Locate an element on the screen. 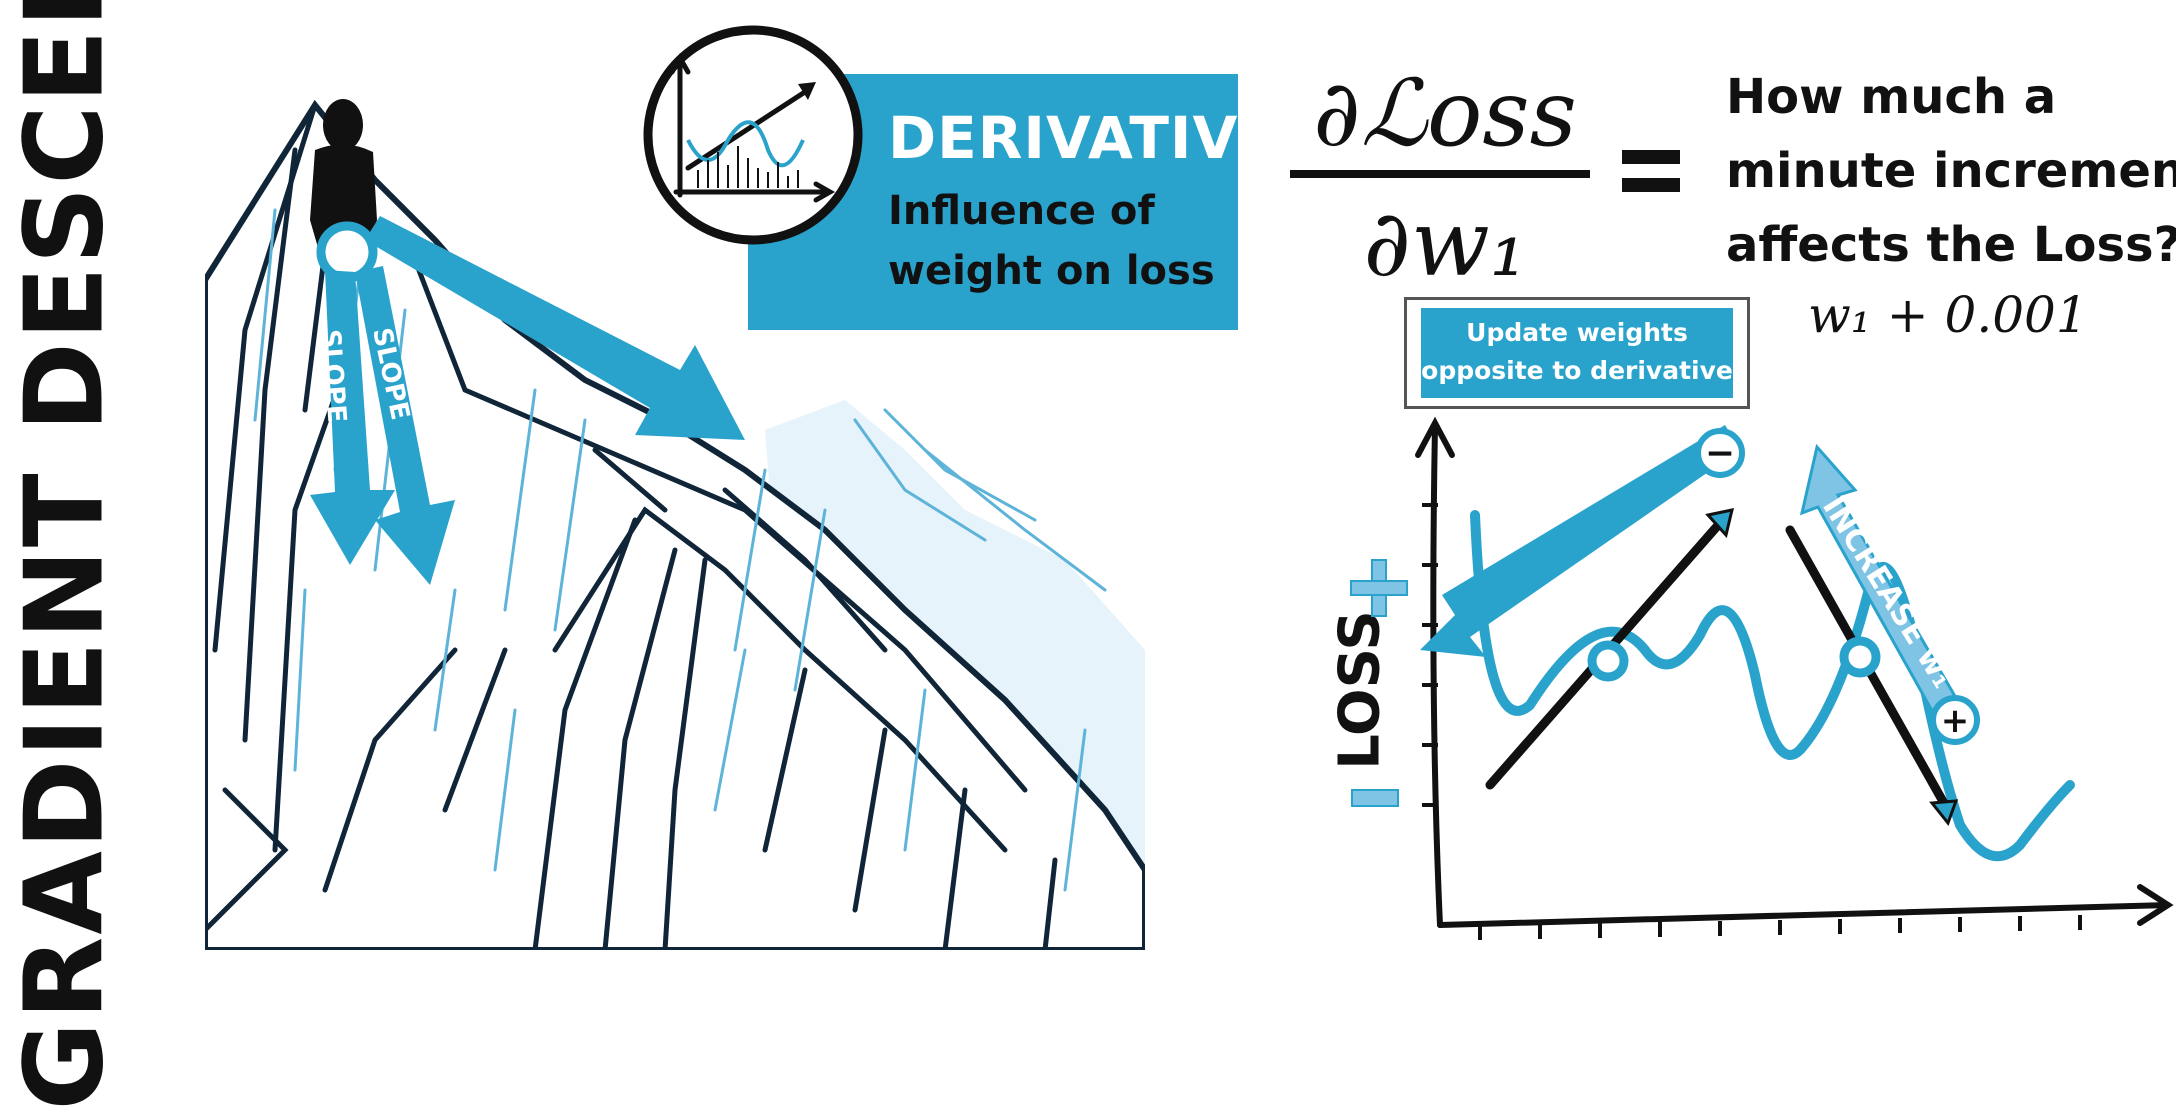  decrease-sign-circle is located at coordinates (1720, 453).